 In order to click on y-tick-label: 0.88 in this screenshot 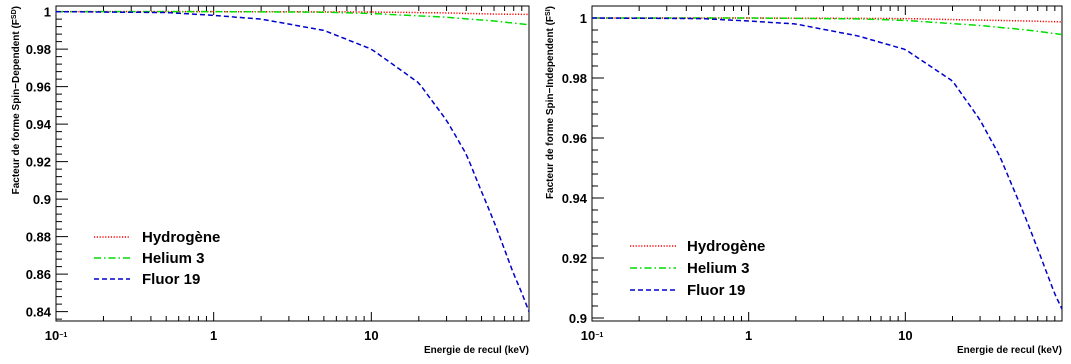, I will do `click(38, 237)`.